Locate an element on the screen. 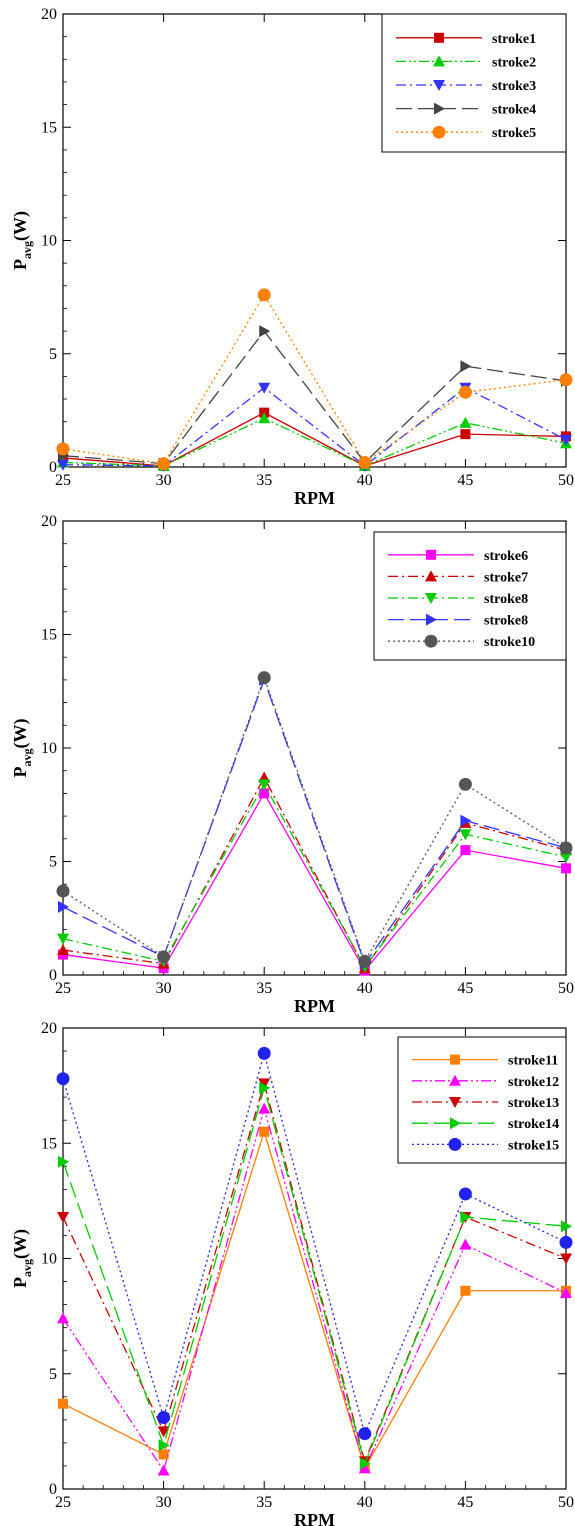  x-tick-label: 40 is located at coordinates (365, 988).